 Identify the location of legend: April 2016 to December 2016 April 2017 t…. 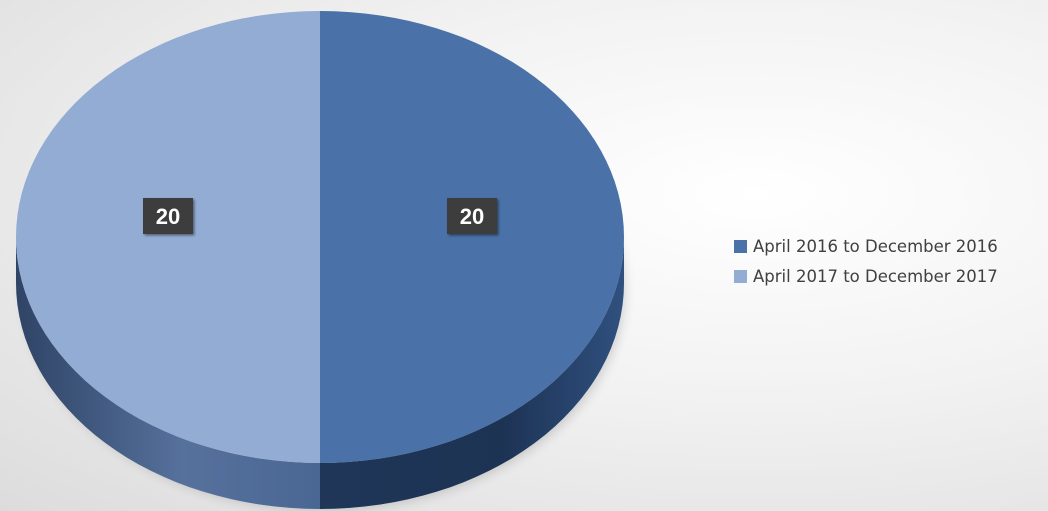
(866, 262).